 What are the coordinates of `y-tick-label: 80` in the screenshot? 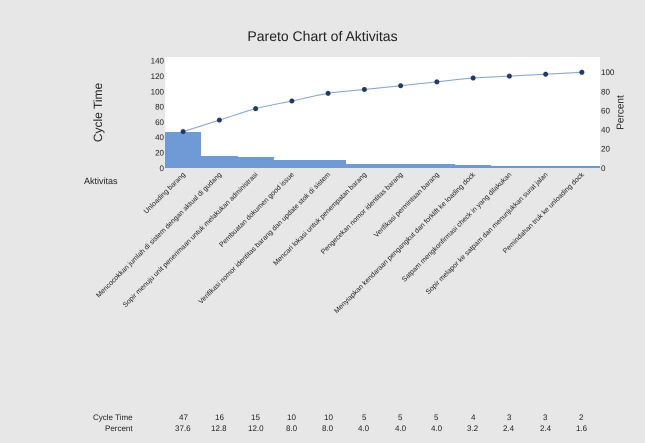 It's located at (160, 107).